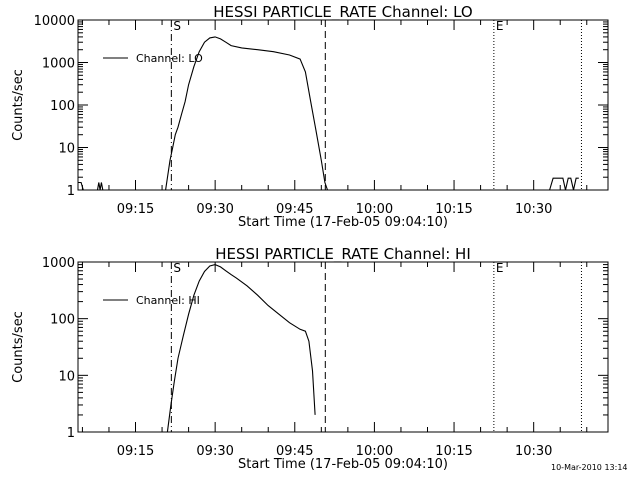 The image size is (640, 484). I want to click on timestamp: 10-Mar-2010 13:14, so click(589, 467).